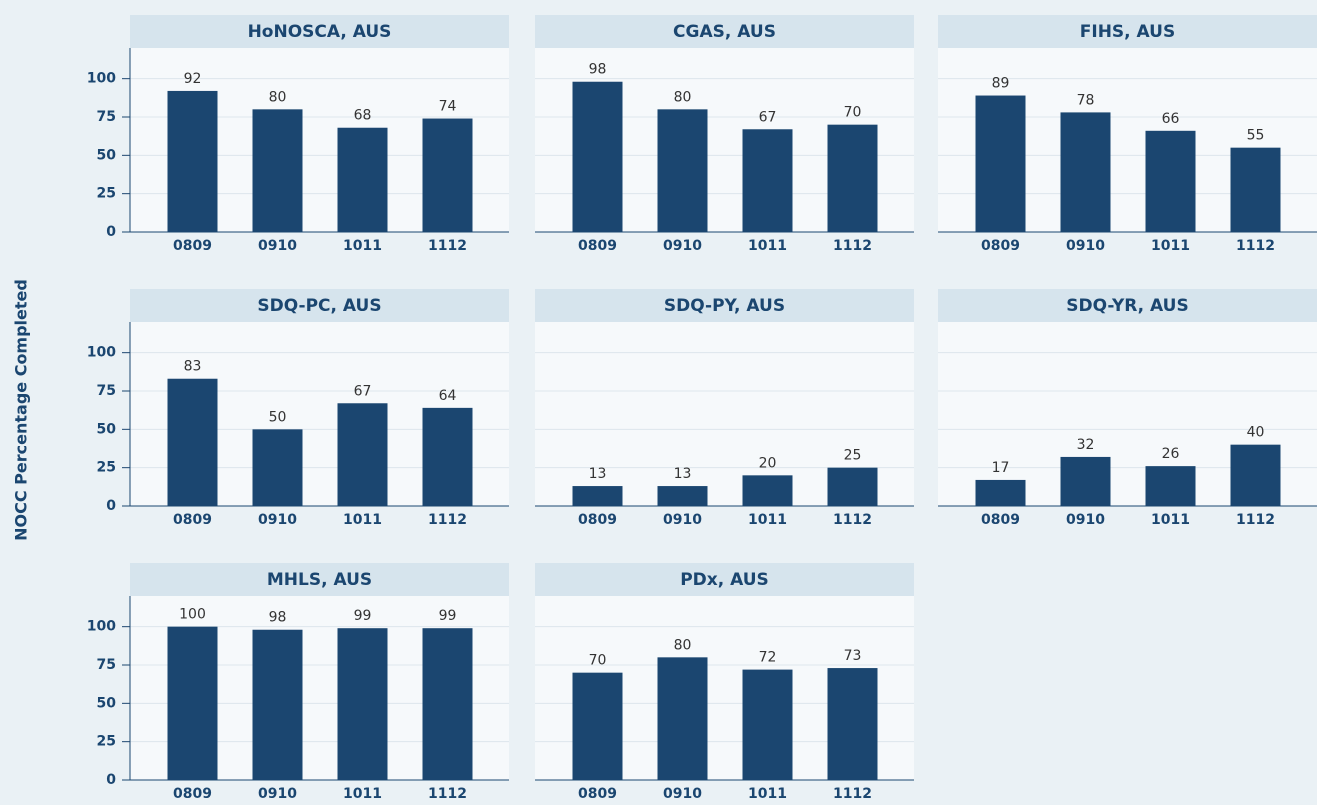 This screenshot has width=1317, height=805. I want to click on panel-title: PDx, AUS, so click(724, 580).